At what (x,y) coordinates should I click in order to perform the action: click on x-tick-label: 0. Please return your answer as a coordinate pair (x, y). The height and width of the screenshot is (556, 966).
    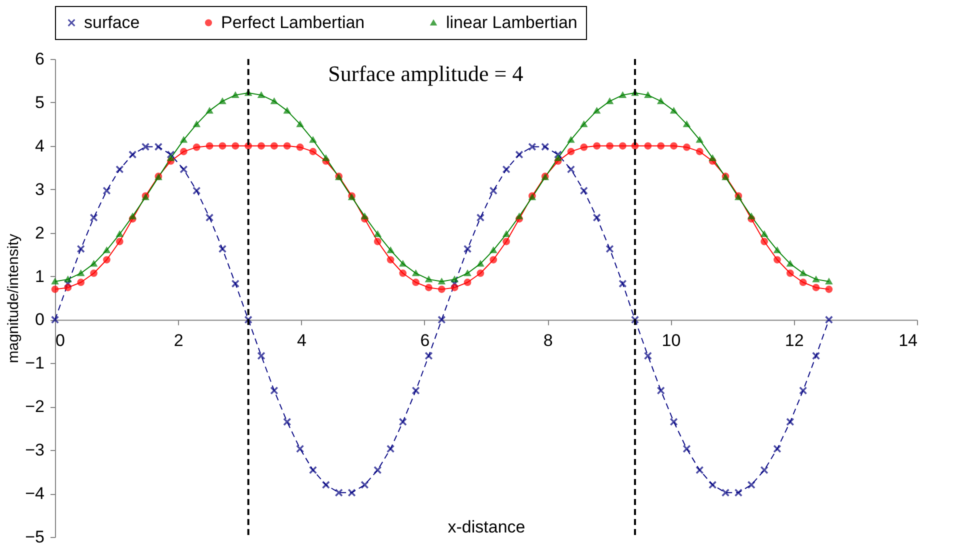
    Looking at the image, I should click on (60, 340).